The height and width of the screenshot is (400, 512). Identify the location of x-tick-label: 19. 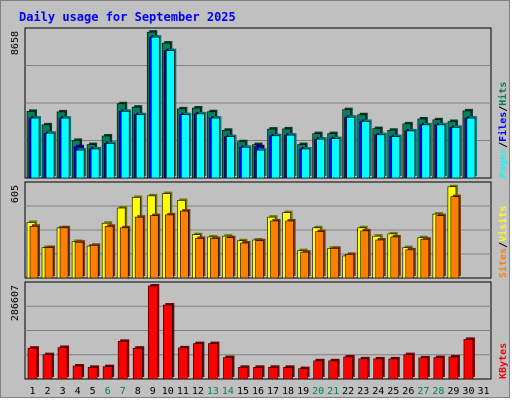
(303, 391).